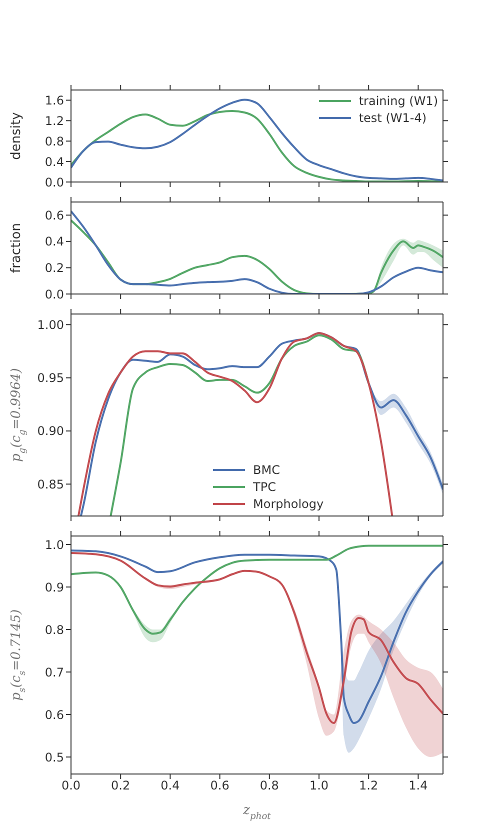 This screenshot has height=826, width=492. Describe the element at coordinates (50, 484) in the screenshot. I see `y-tick-label: 0.85` at that location.